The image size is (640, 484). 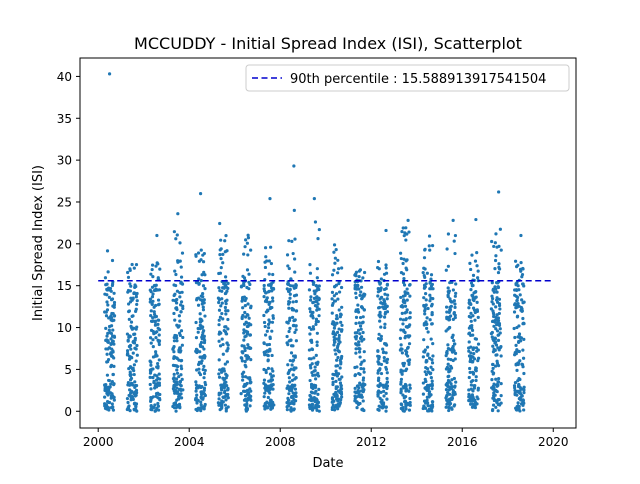 What do you see at coordinates (64, 244) in the screenshot?
I see `y-tick-label: 20` at bounding box center [64, 244].